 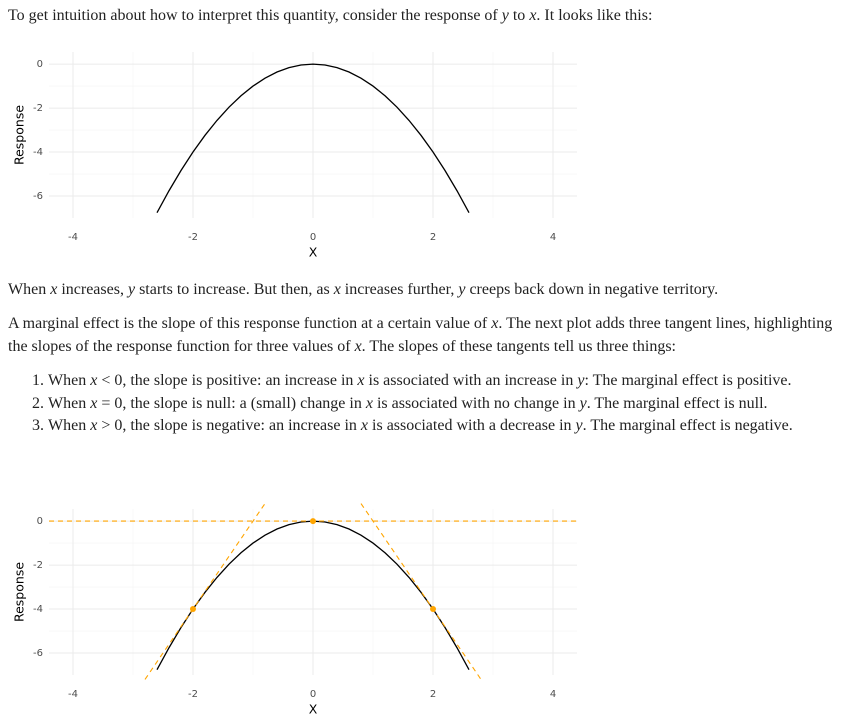 I want to click on text: . It looks like this:, so click(x=594, y=15).